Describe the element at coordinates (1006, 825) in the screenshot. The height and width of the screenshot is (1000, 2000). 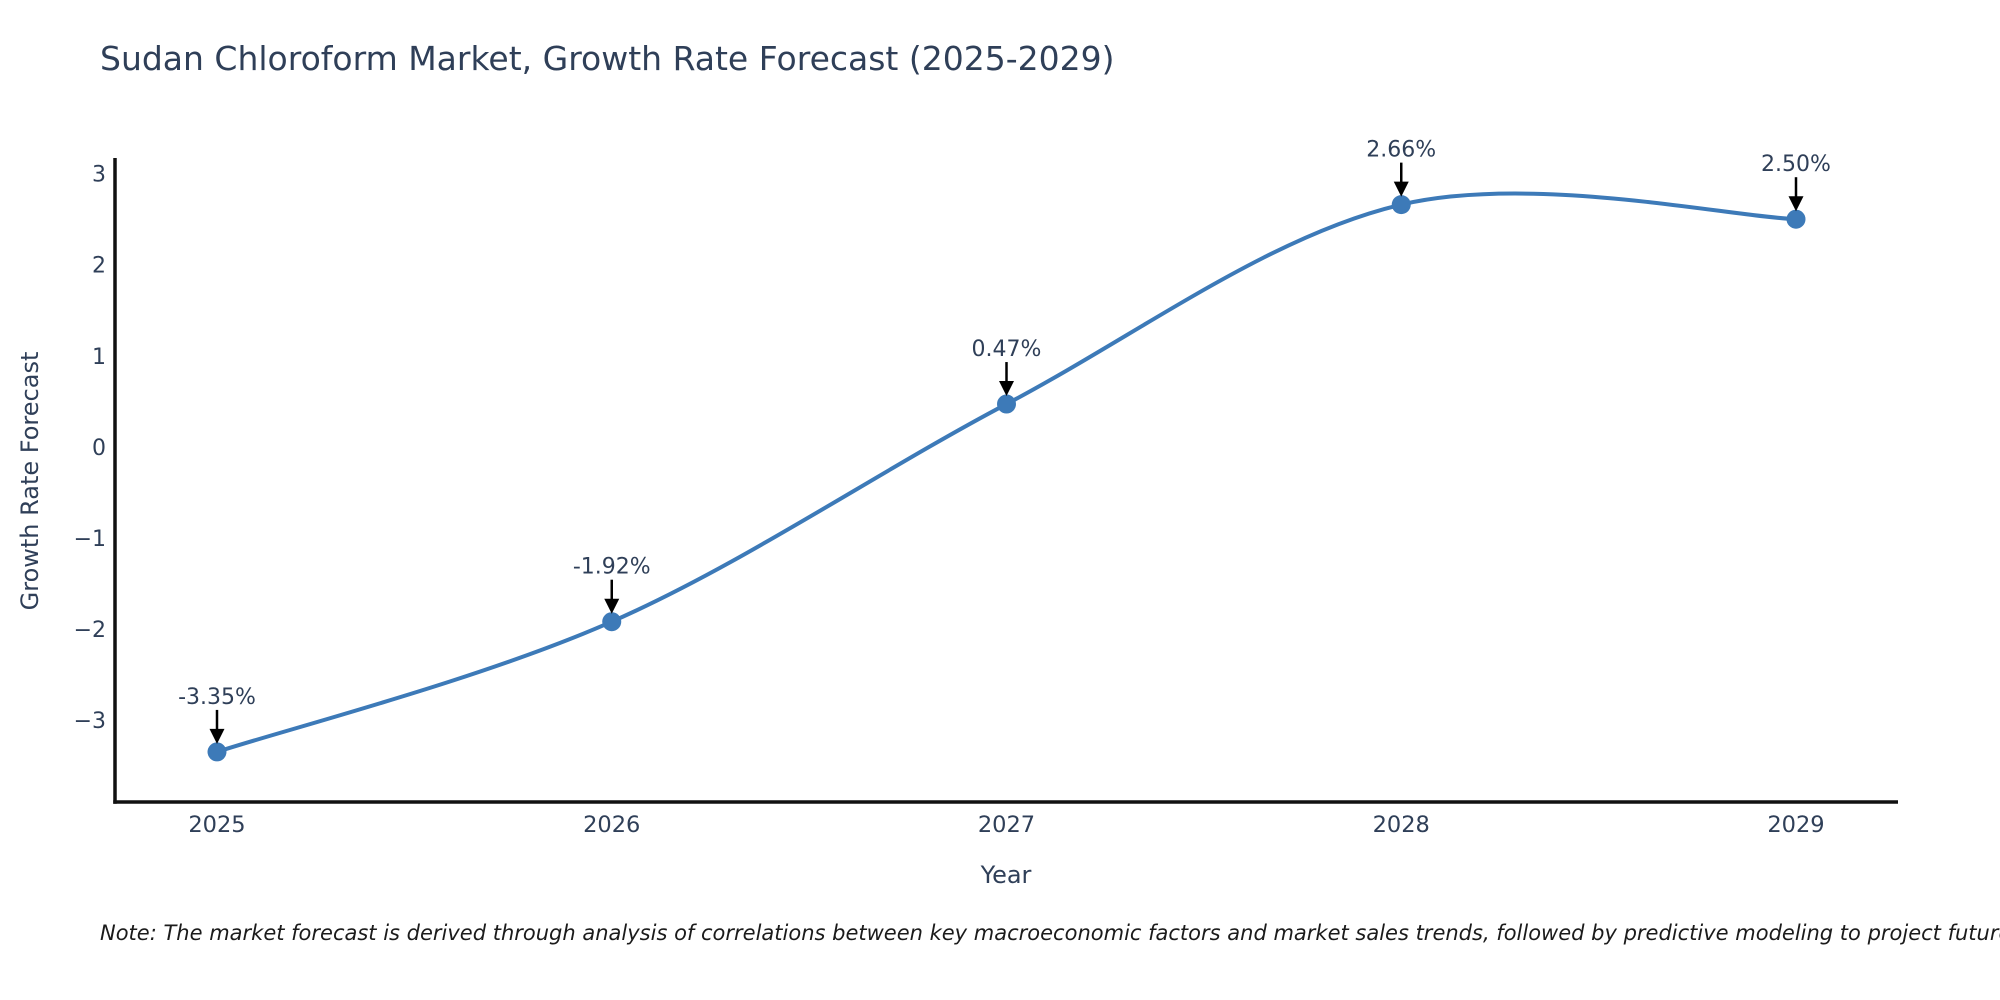
I see `x-tick-label: 2027` at that location.